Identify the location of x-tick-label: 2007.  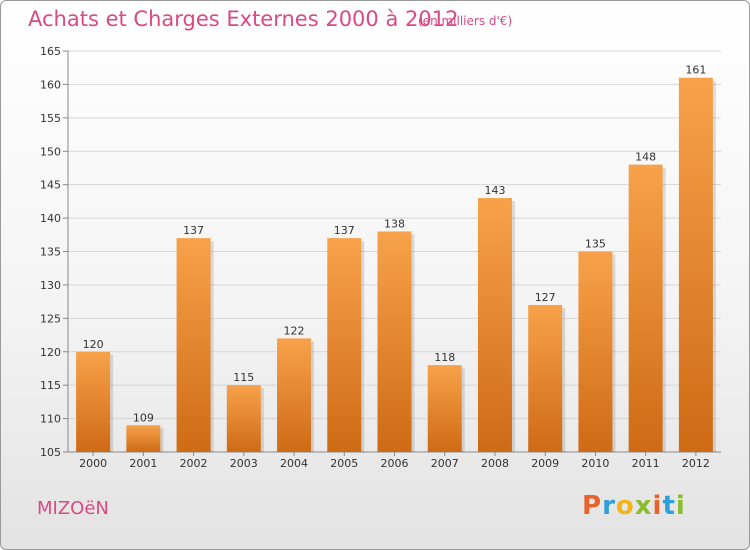
(445, 463).